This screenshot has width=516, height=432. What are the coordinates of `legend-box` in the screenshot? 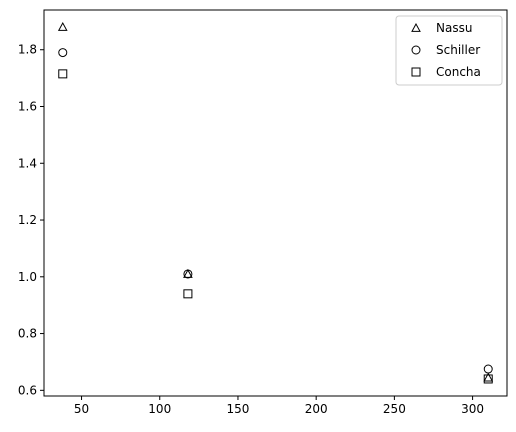 It's located at (449, 50).